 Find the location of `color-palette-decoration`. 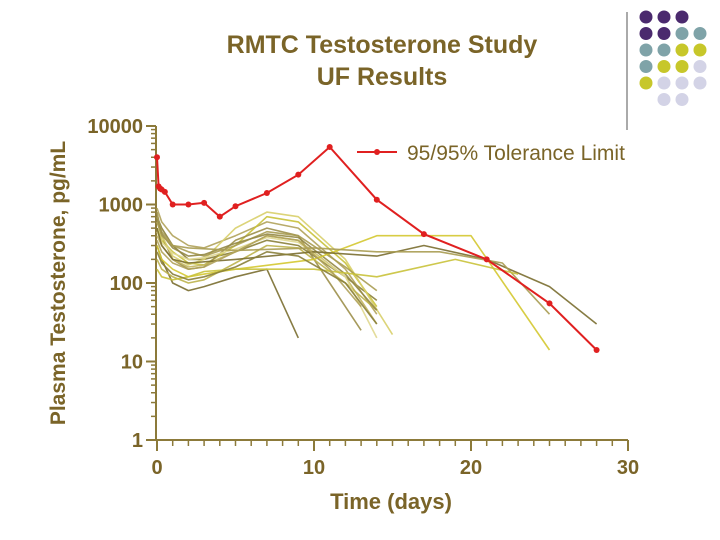

color-palette-decoration is located at coordinates (673, 58).